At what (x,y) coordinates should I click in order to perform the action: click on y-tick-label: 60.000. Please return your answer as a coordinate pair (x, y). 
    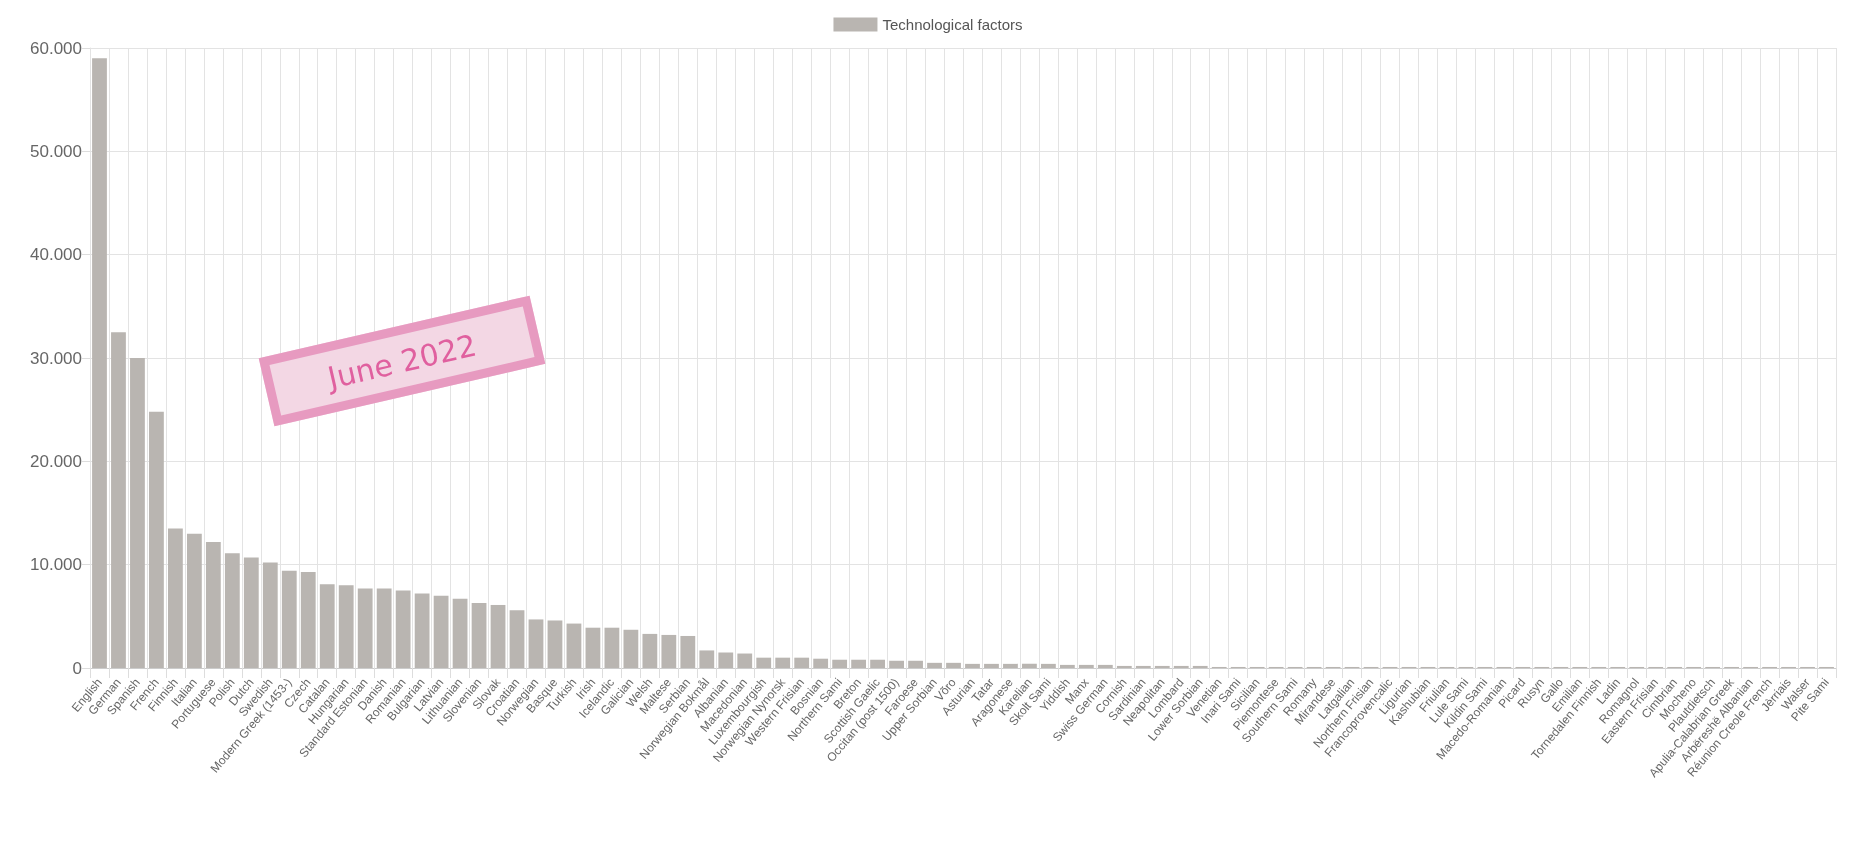
    Looking at the image, I should click on (56, 48).